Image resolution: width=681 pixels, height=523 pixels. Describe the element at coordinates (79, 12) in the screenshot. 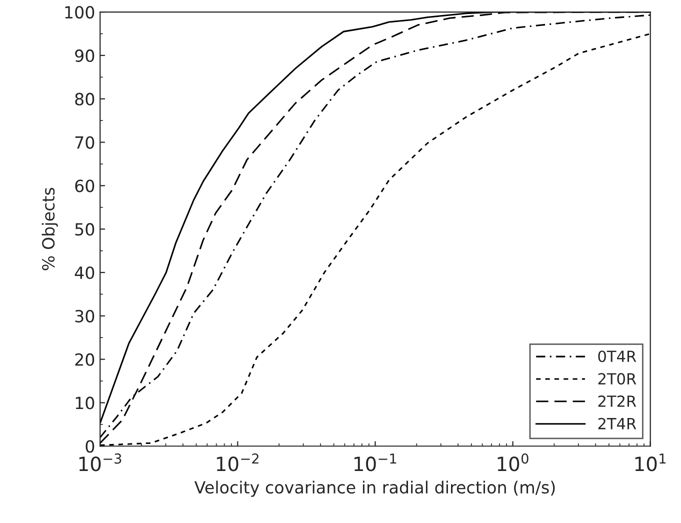

I see `y-tick-label: 100` at that location.